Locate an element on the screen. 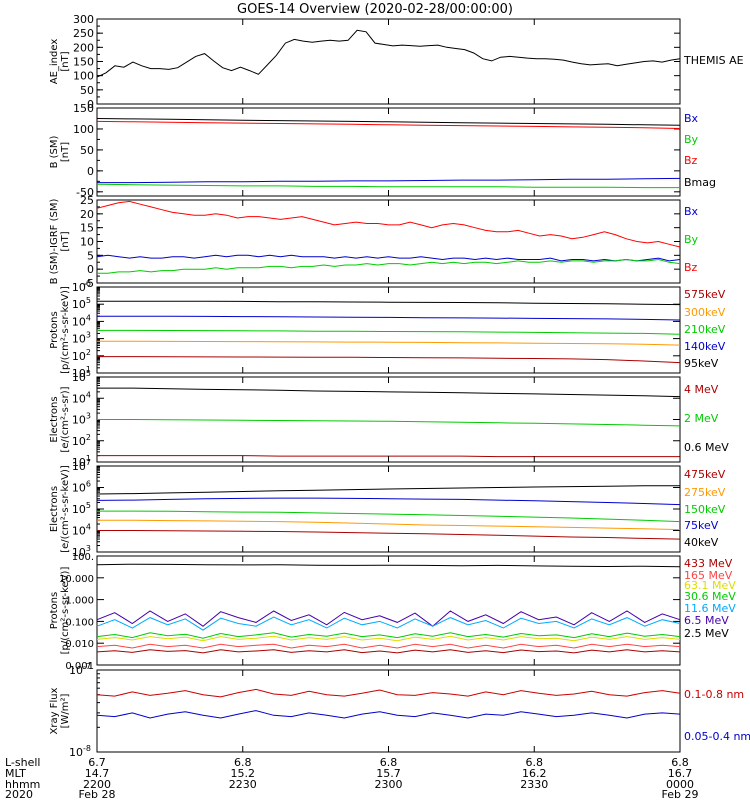 The width and height of the screenshot is (750, 800). legend-entry: 75keV is located at coordinates (701, 525).